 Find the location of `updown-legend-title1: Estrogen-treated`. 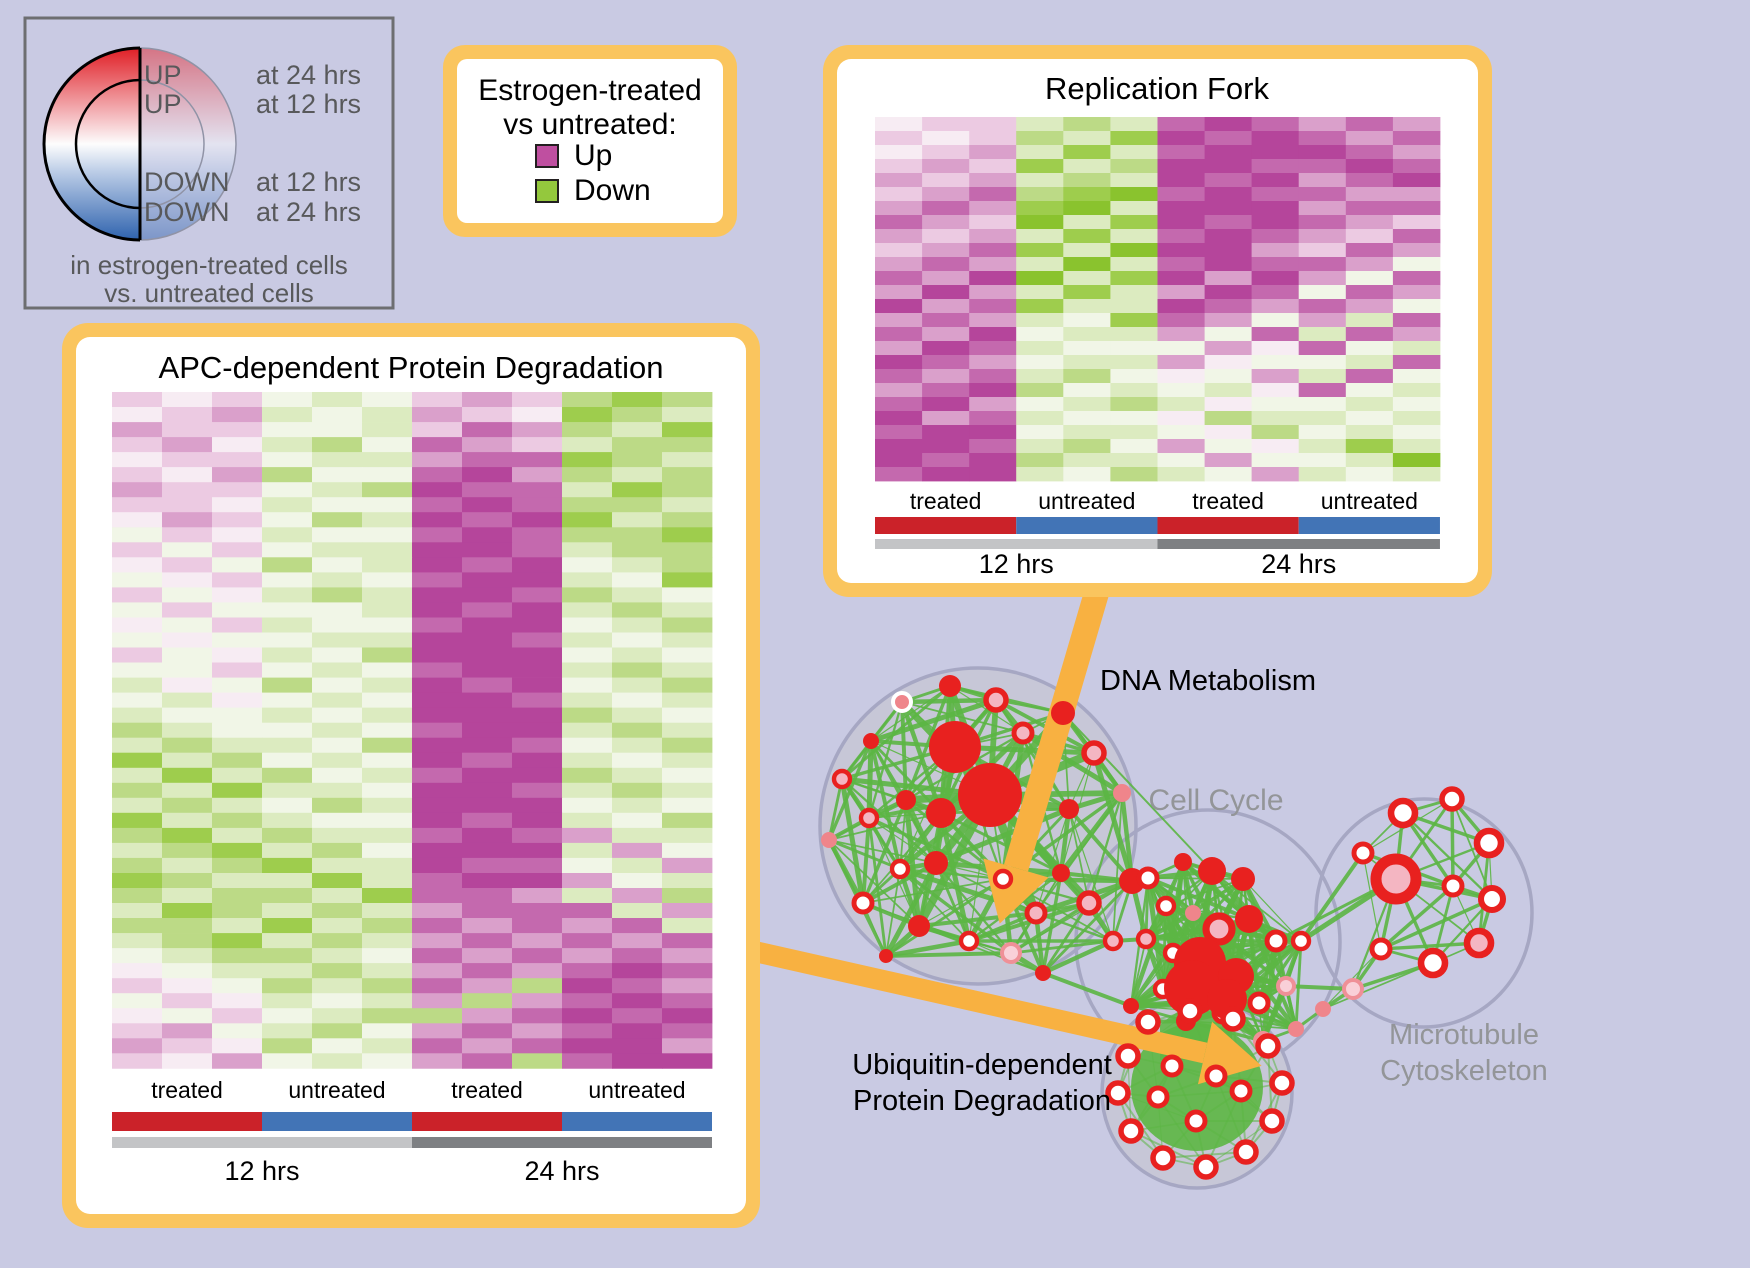

updown-legend-title1: Estrogen-treated is located at coordinates (589, 90).